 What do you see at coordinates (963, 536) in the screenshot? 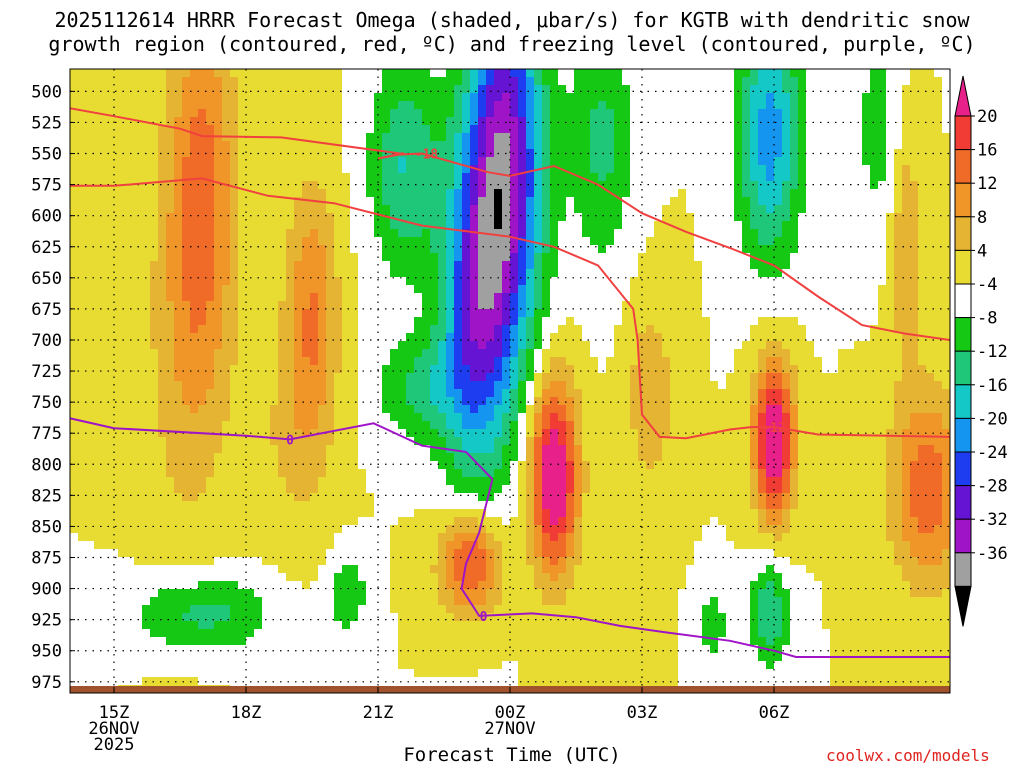
I see `colorbar-bin` at bounding box center [963, 536].